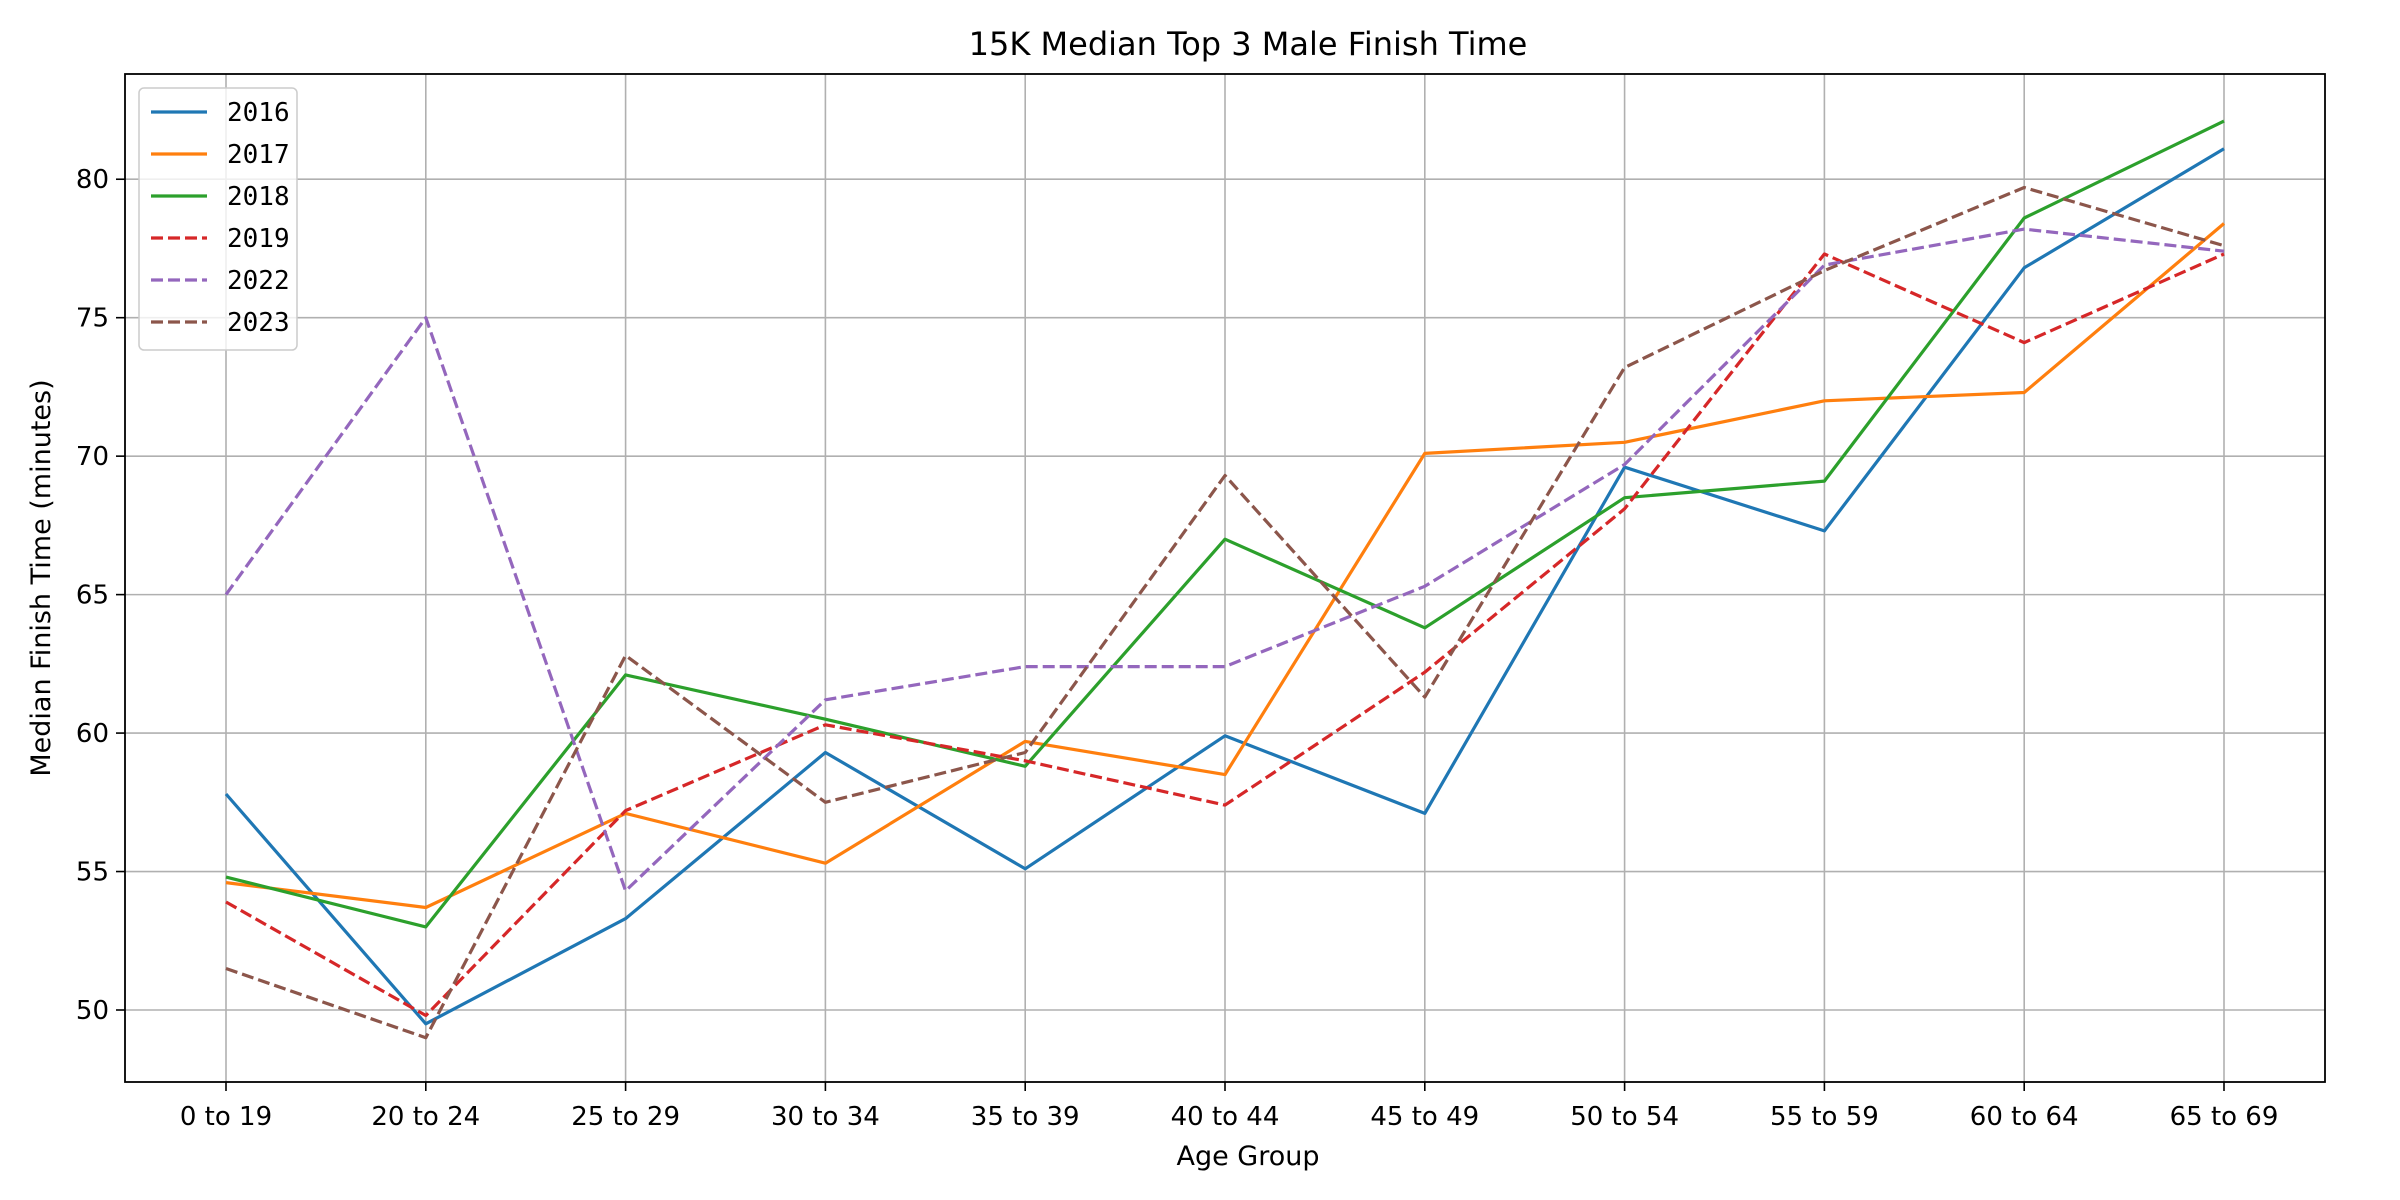 This screenshot has height=1200, width=2400. What do you see at coordinates (258, 155) in the screenshot?
I see `legend-label: 2017` at bounding box center [258, 155].